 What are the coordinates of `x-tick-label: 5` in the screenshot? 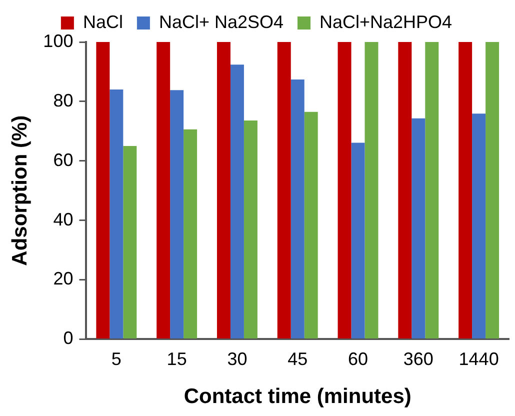 It's located at (116, 358).